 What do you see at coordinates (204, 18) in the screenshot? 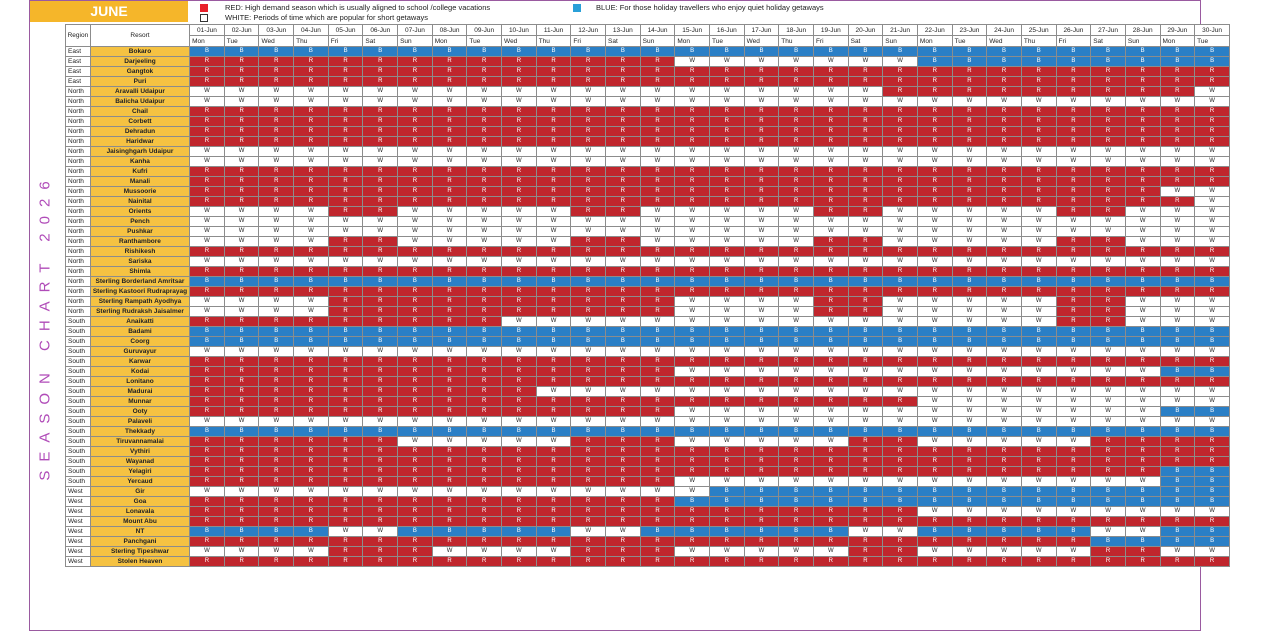
I see `legend-white-swatch` at bounding box center [204, 18].